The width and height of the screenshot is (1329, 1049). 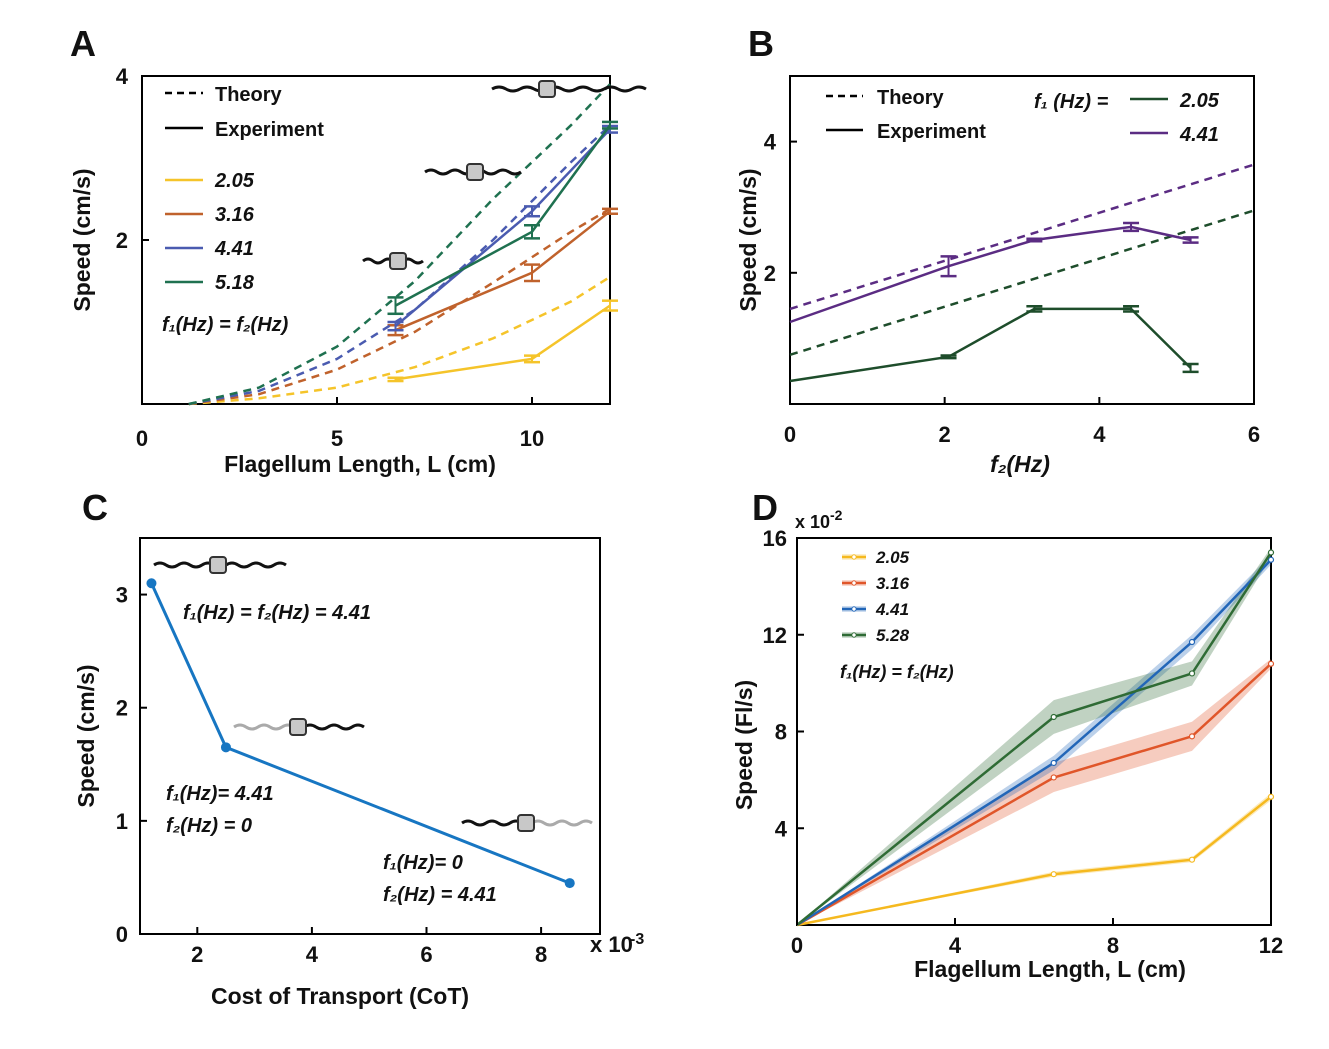 What do you see at coordinates (122, 821) in the screenshot?
I see `y-tick-label: 1` at bounding box center [122, 821].